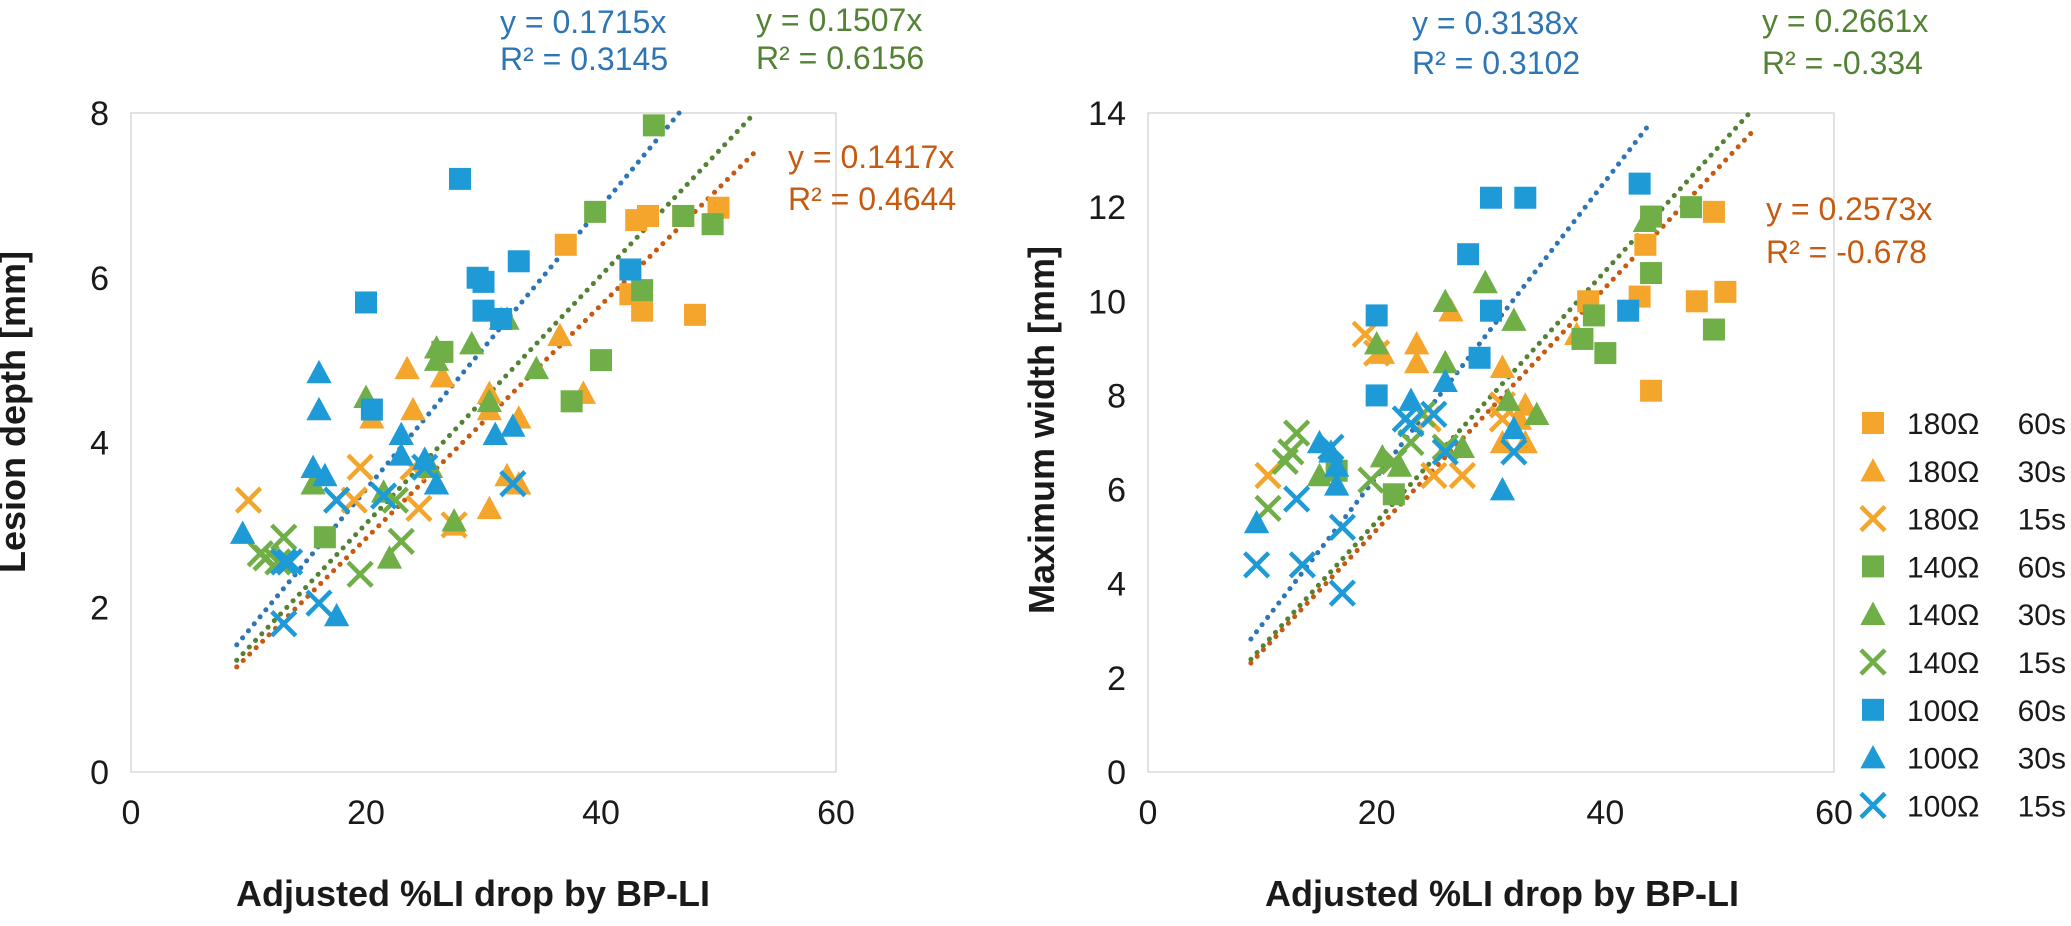  What do you see at coordinates (2042, 663) in the screenshot?
I see `legend-duration: 15s` at bounding box center [2042, 663].